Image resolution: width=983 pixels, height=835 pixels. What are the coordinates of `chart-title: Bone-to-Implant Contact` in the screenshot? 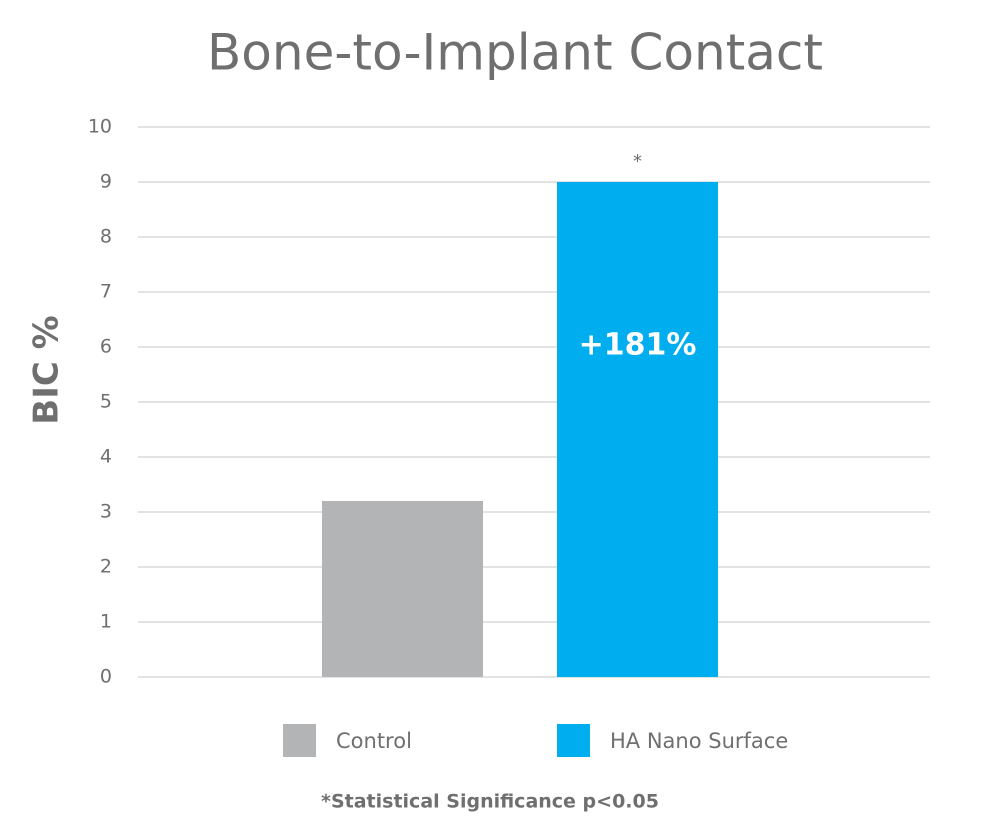 It's located at (515, 53).